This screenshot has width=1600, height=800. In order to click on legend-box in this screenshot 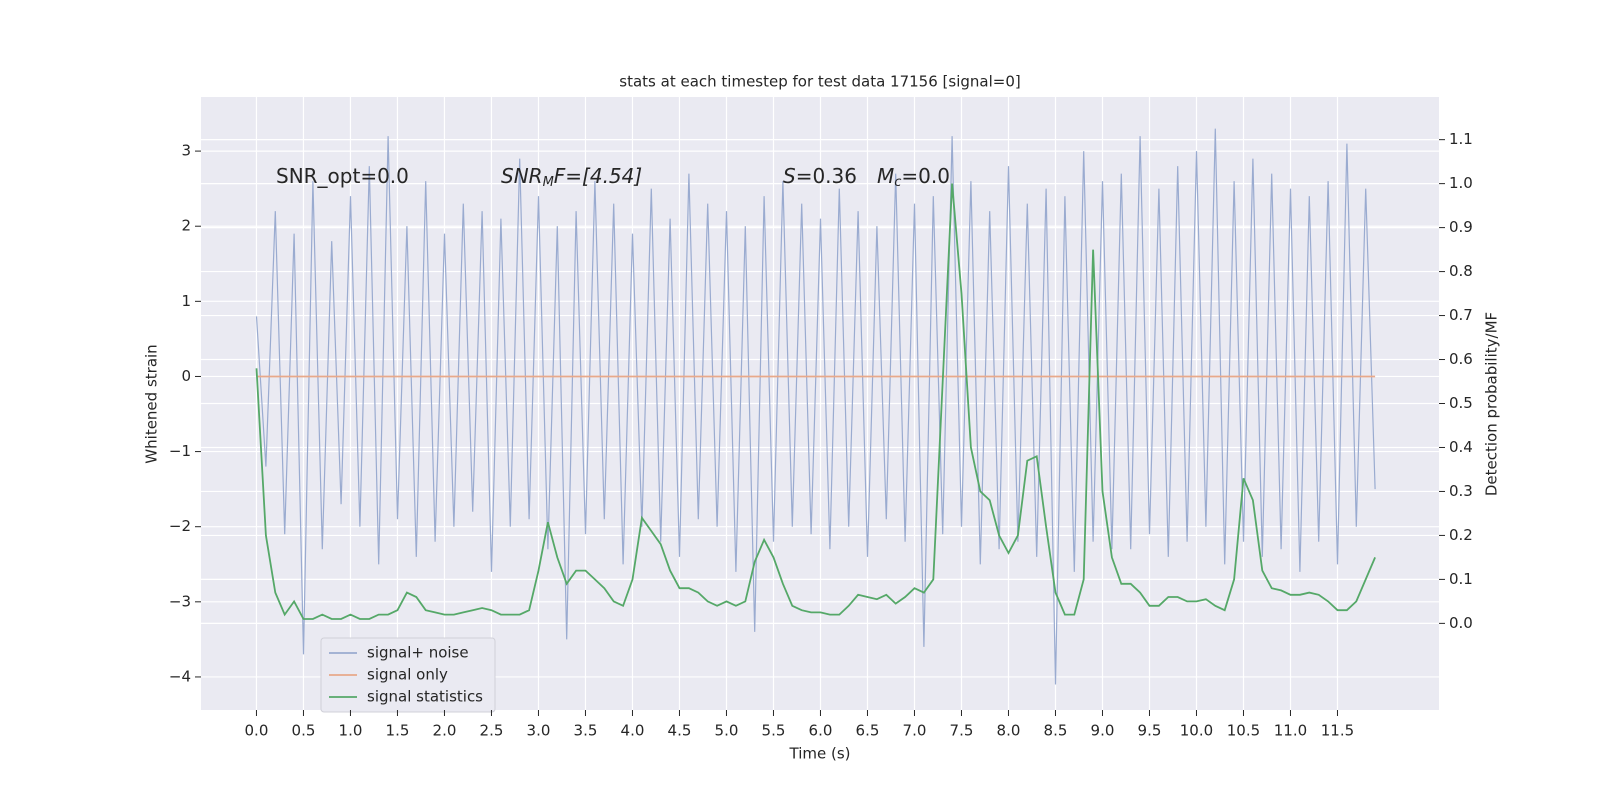, I will do `click(408, 675)`.